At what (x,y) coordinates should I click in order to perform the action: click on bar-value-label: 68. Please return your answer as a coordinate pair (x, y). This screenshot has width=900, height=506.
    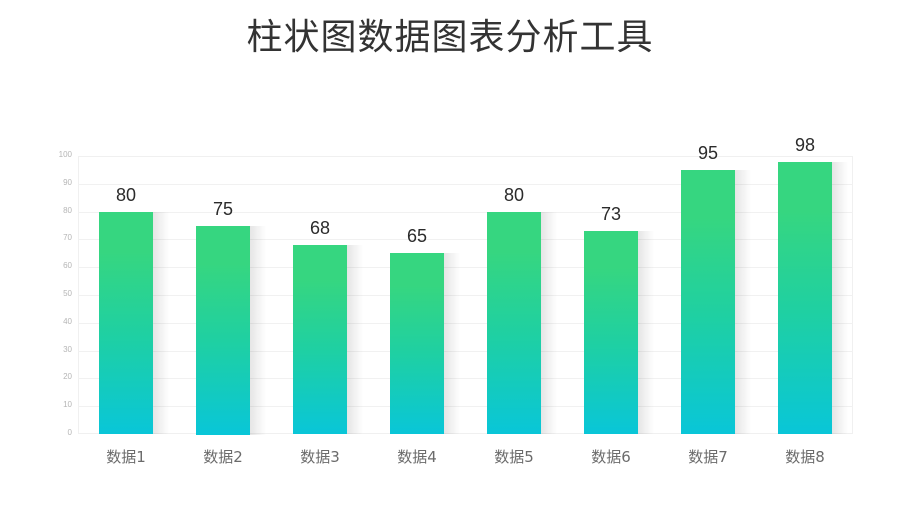
    Looking at the image, I should click on (320, 228).